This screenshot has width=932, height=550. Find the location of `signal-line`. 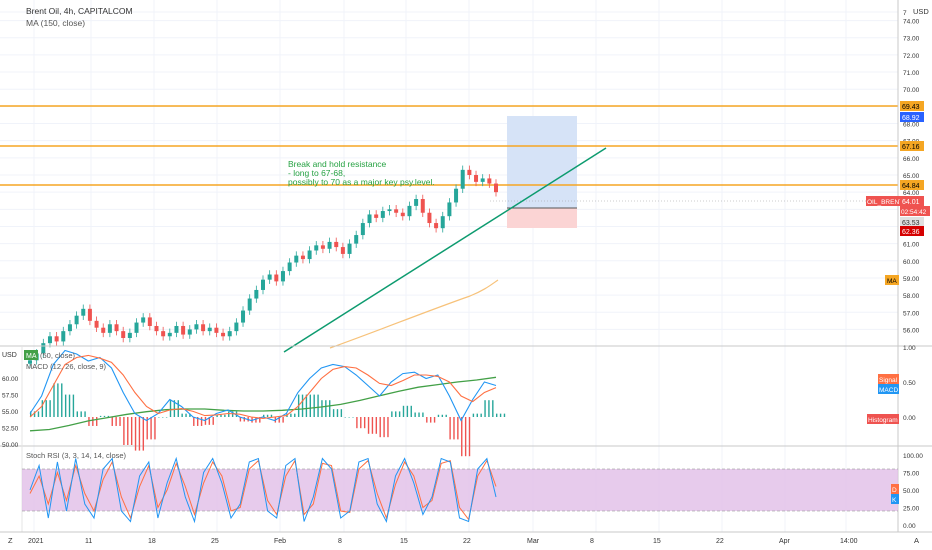

signal-line is located at coordinates (263, 386).